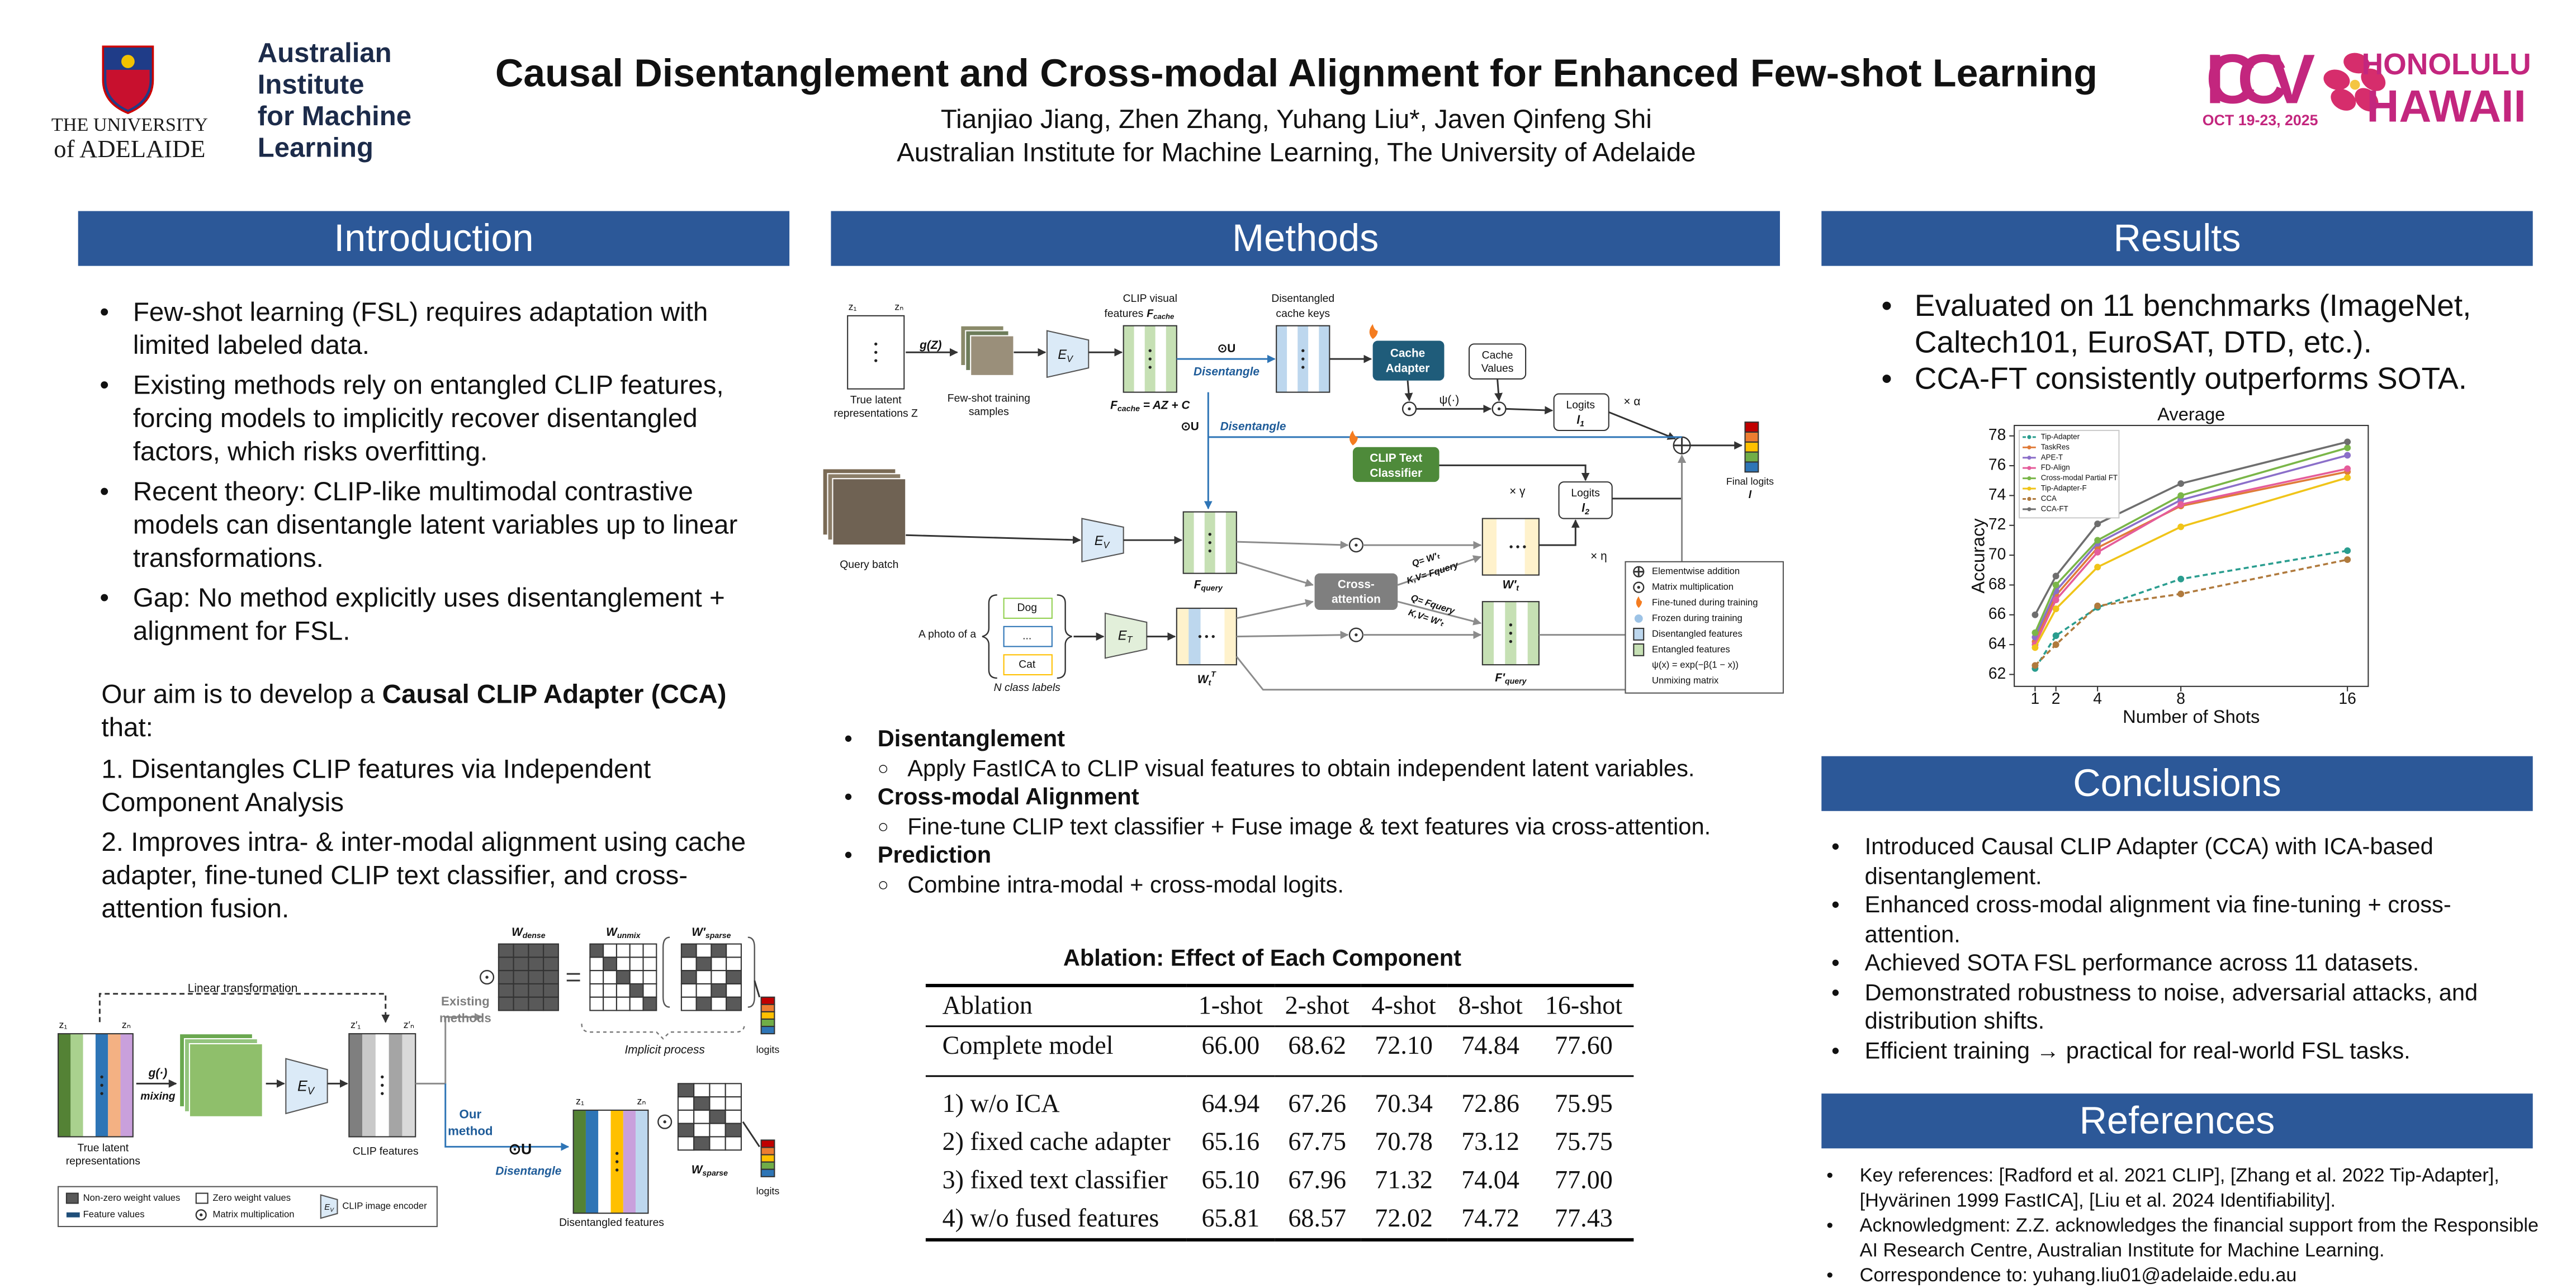 This screenshot has height=1288, width=2576. What do you see at coordinates (2064, 489) in the screenshot?
I see `legend-label: Tip-Adapter-F` at bounding box center [2064, 489].